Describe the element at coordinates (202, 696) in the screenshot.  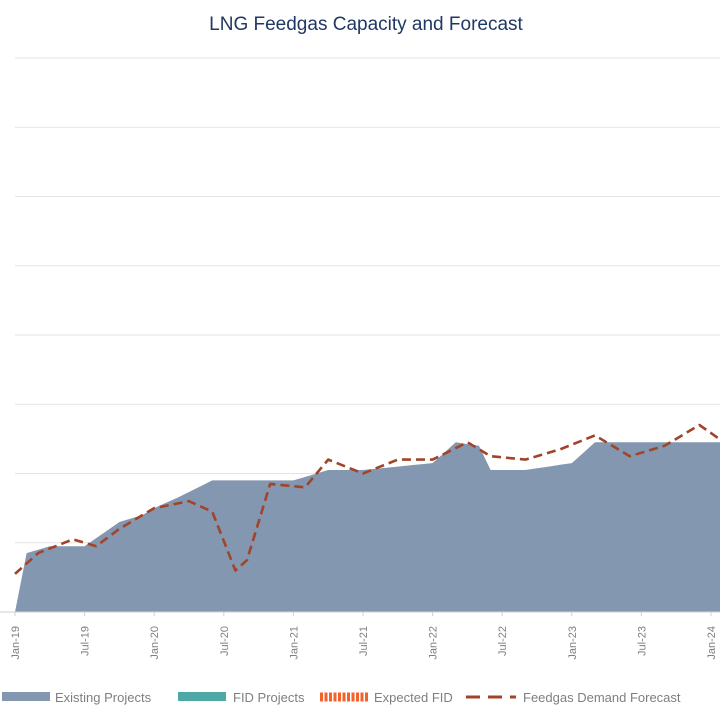
I see `legend-swatch-fid-projects` at that location.